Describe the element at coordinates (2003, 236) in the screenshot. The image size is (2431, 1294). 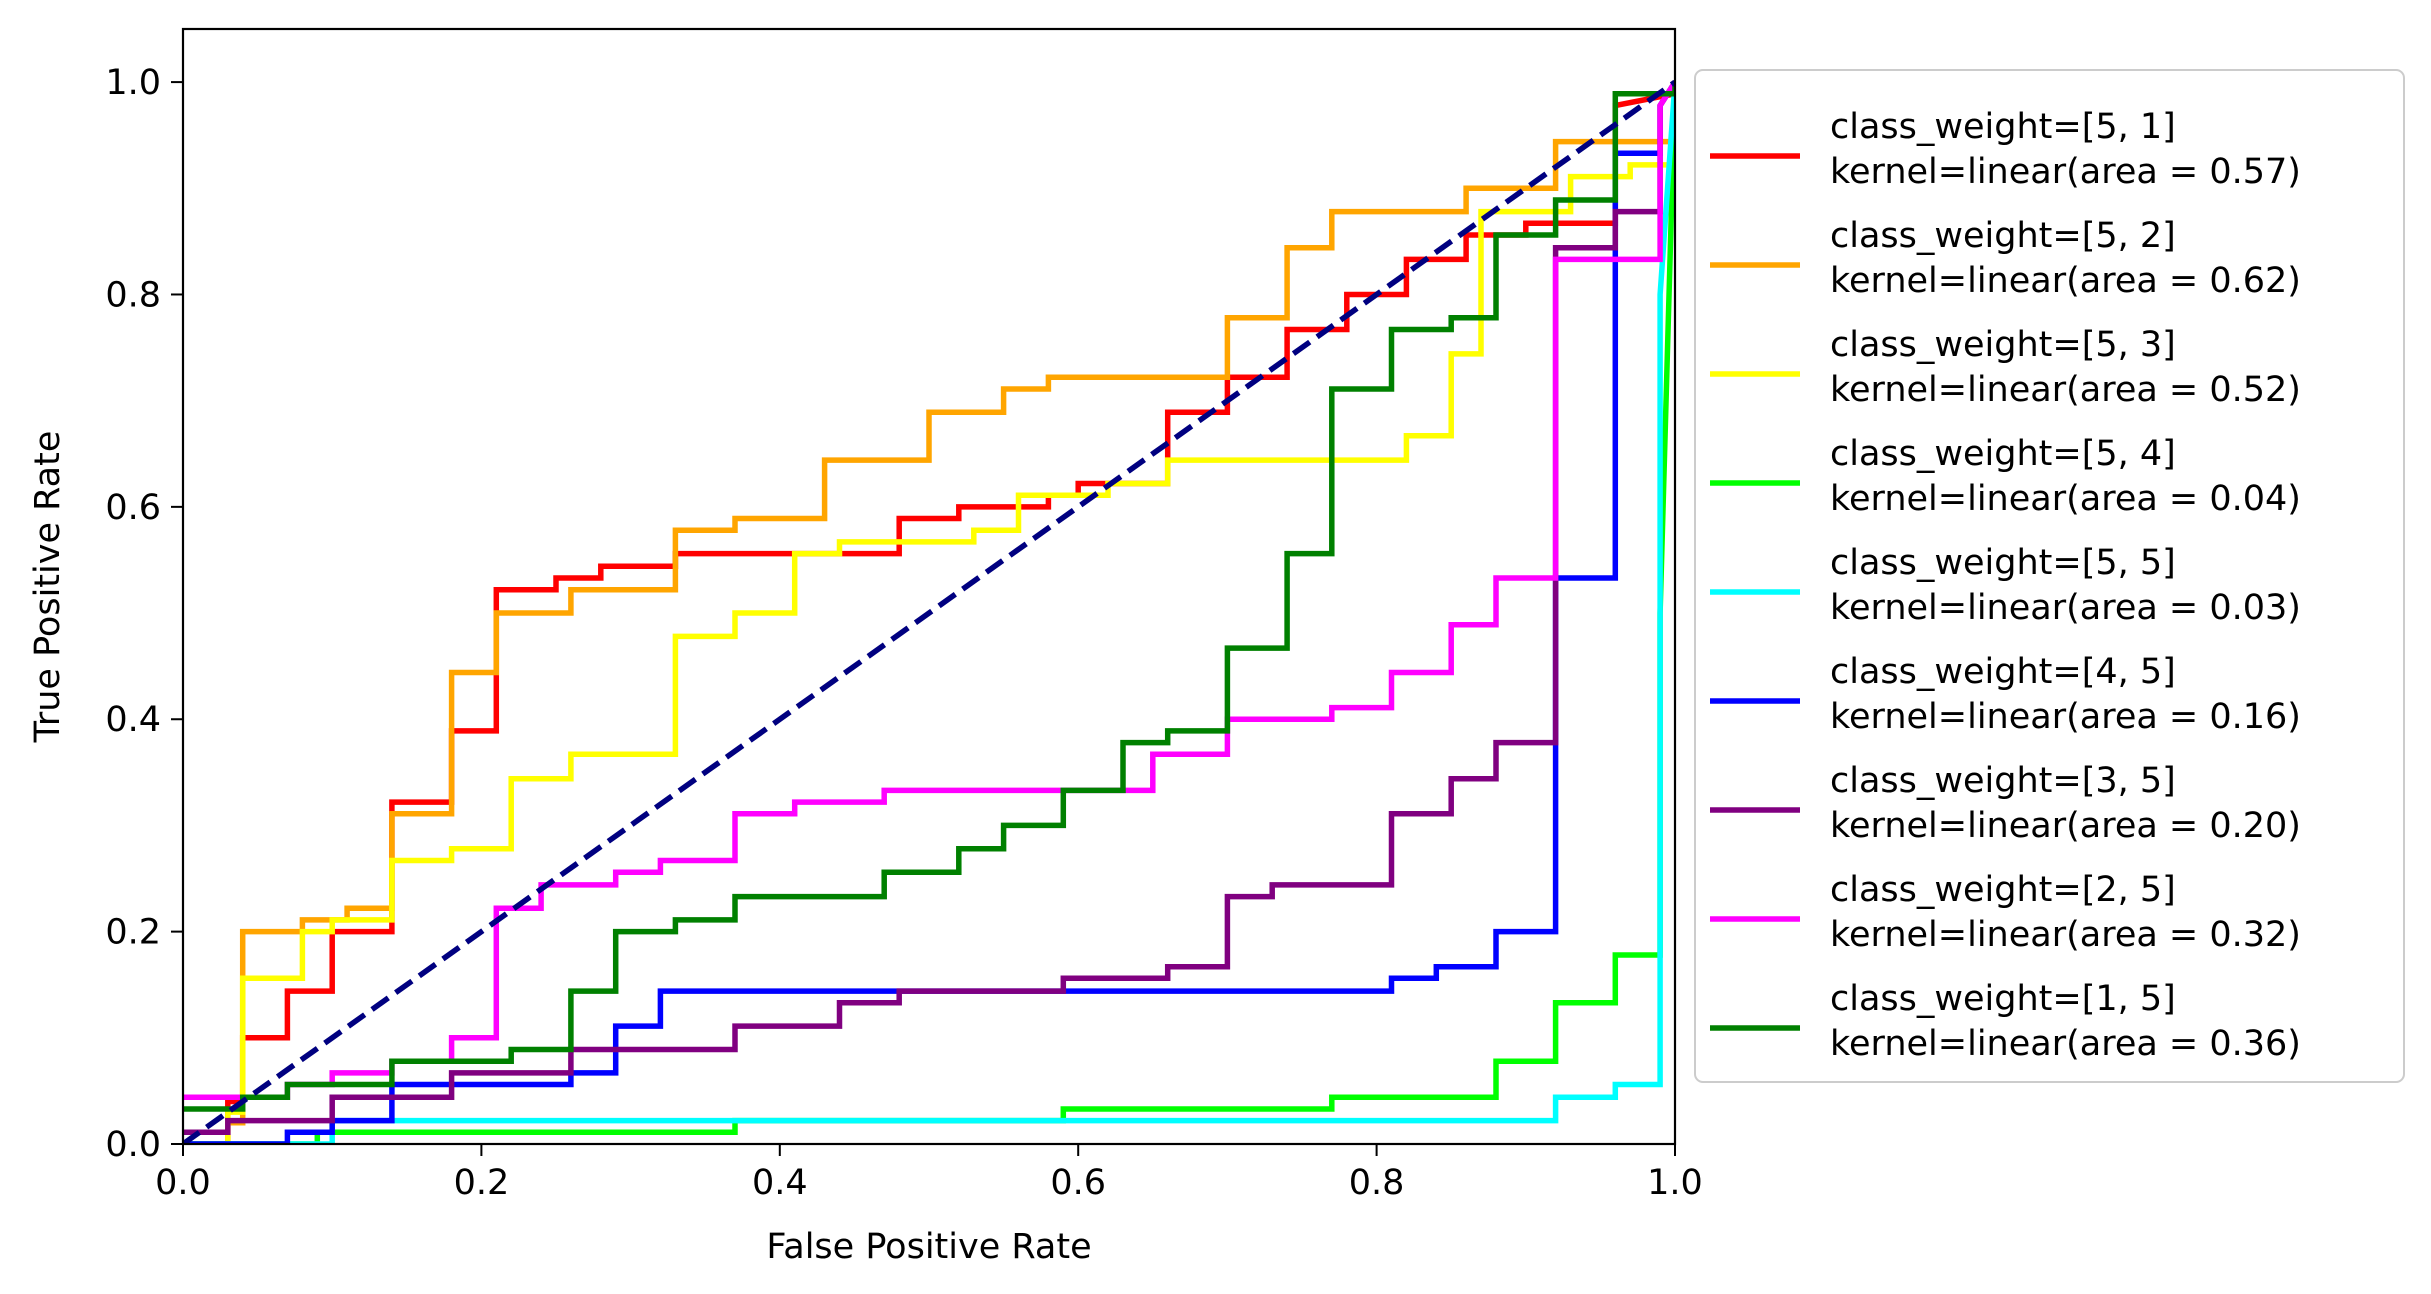
I see `legend-label: class_weight=[5, 2]` at that location.